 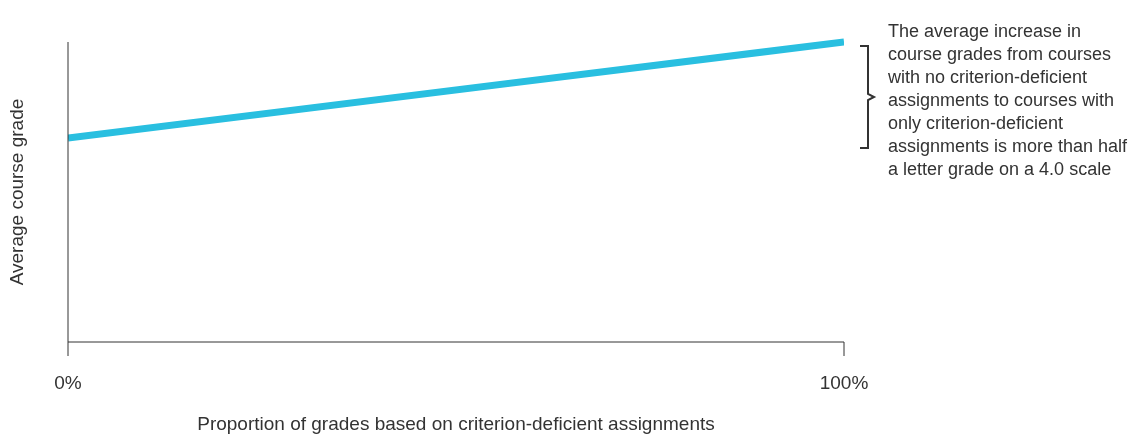 What do you see at coordinates (16, 192) in the screenshot?
I see `y-axis-title: Average course grade` at bounding box center [16, 192].